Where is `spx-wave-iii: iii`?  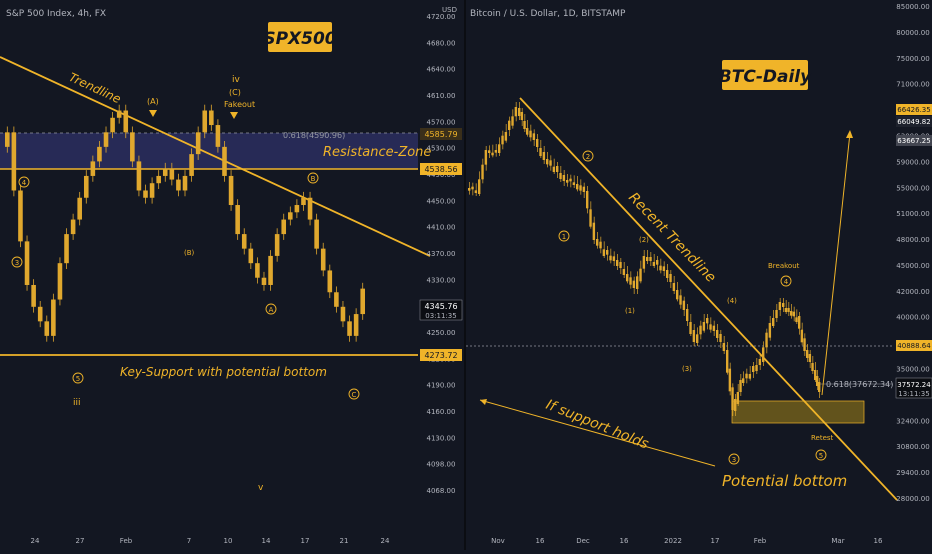
spx-wave-iii: iii is located at coordinates (77, 403).